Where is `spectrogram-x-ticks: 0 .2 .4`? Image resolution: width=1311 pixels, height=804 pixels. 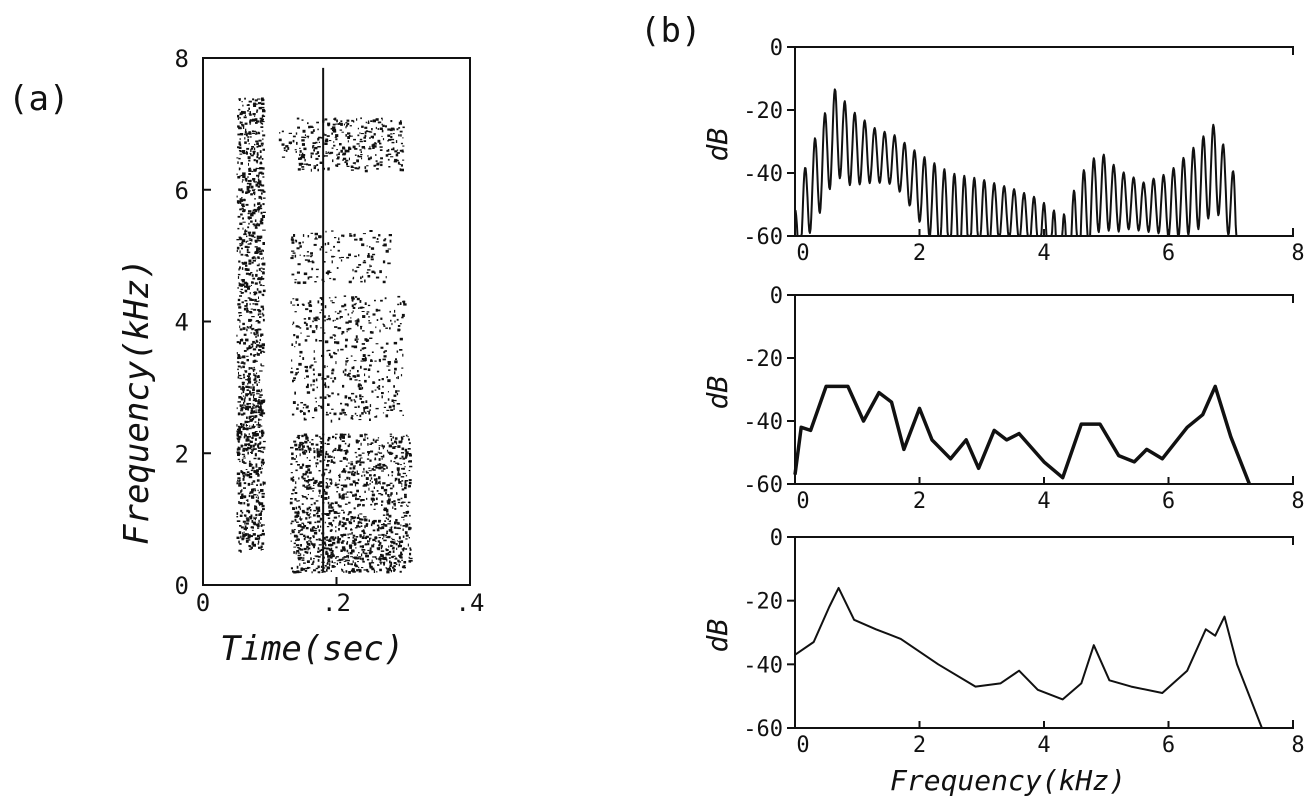 spectrogram-x-ticks: 0 .2 .4 is located at coordinates (340, 597).